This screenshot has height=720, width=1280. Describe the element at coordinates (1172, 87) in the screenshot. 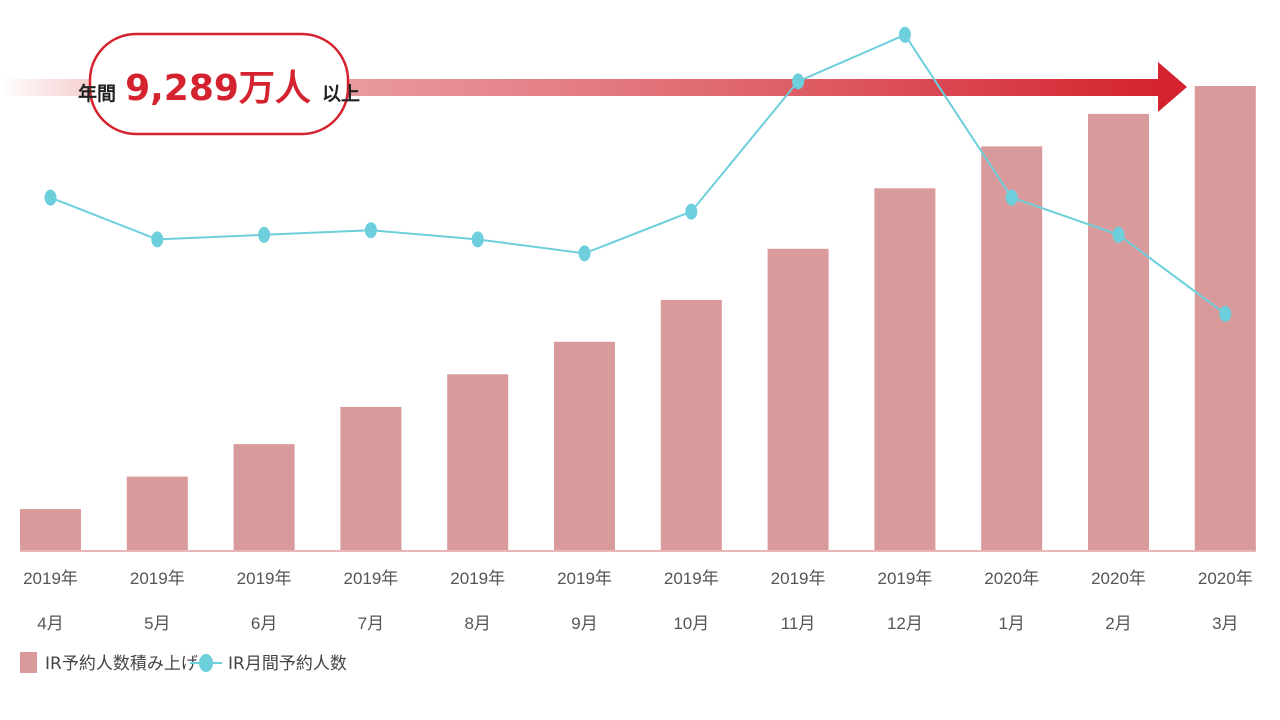

I see `growth-arrow-head` at that location.